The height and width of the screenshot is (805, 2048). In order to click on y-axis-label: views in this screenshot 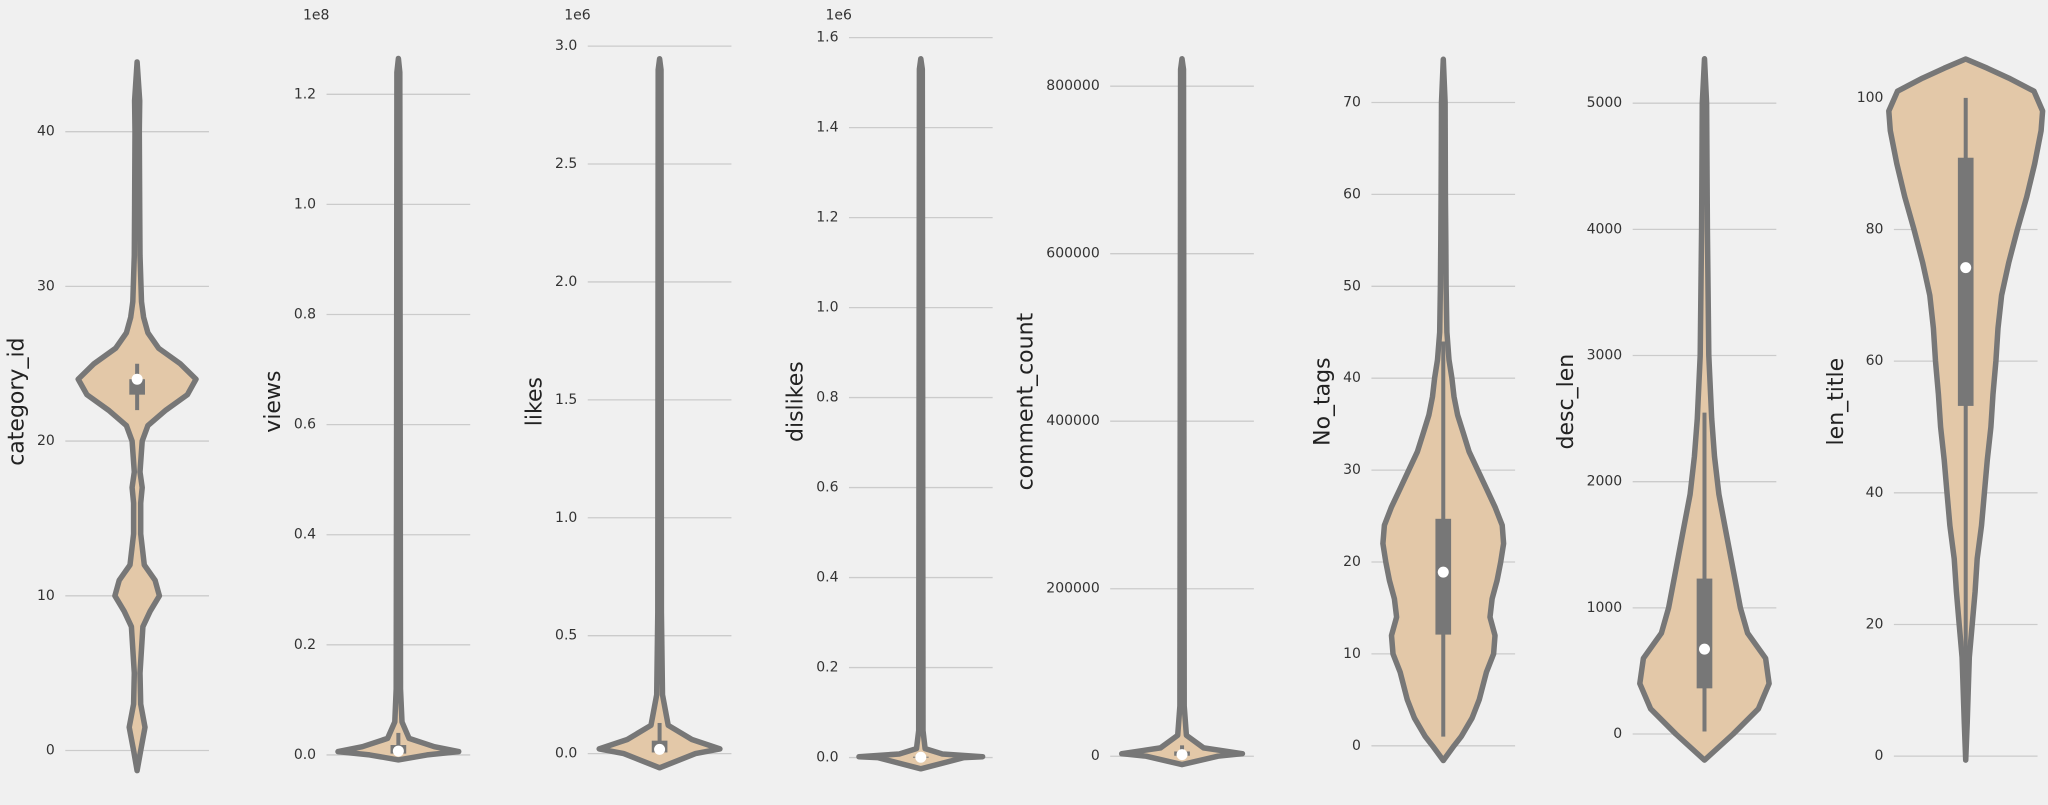, I will do `click(273, 402)`.